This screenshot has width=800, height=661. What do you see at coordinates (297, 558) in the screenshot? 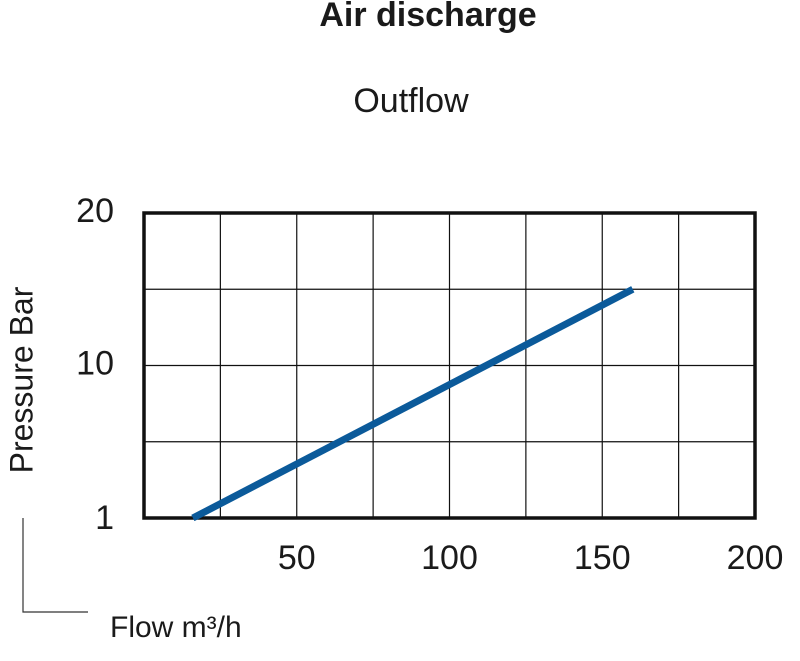
I see `x-tick-label: 50` at bounding box center [297, 558].